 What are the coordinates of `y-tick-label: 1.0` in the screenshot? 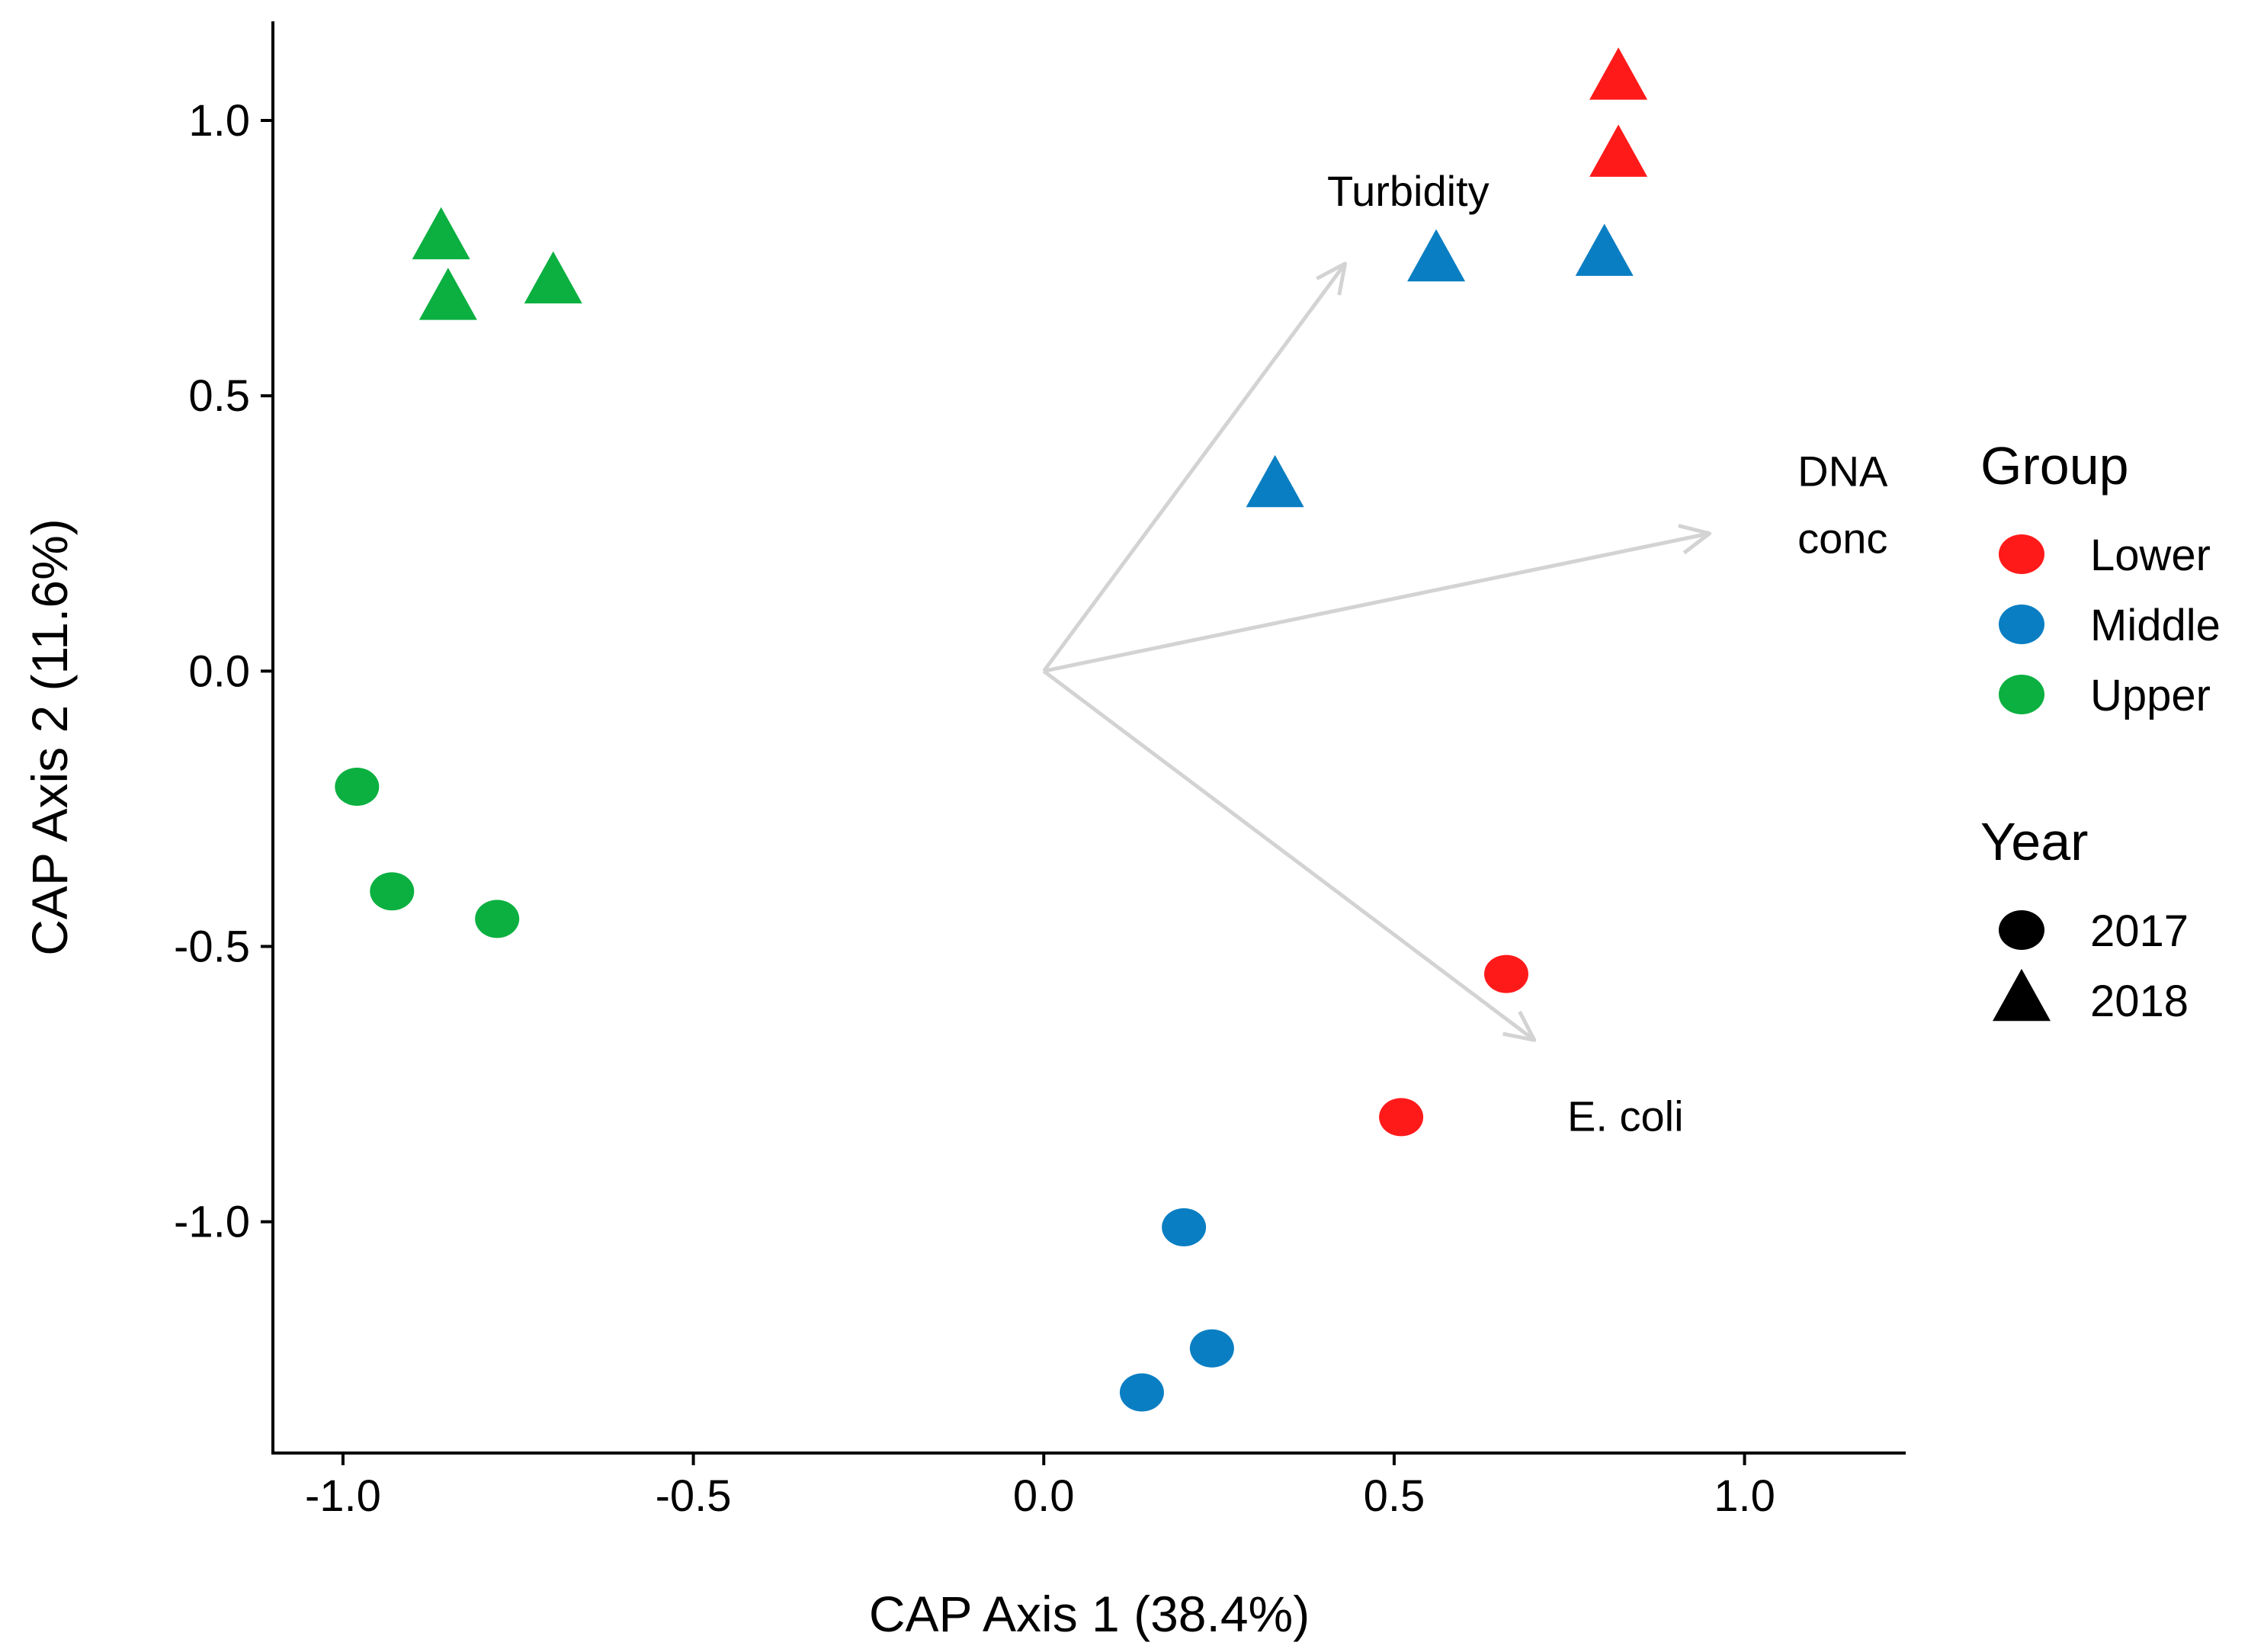 It's located at (219, 121).